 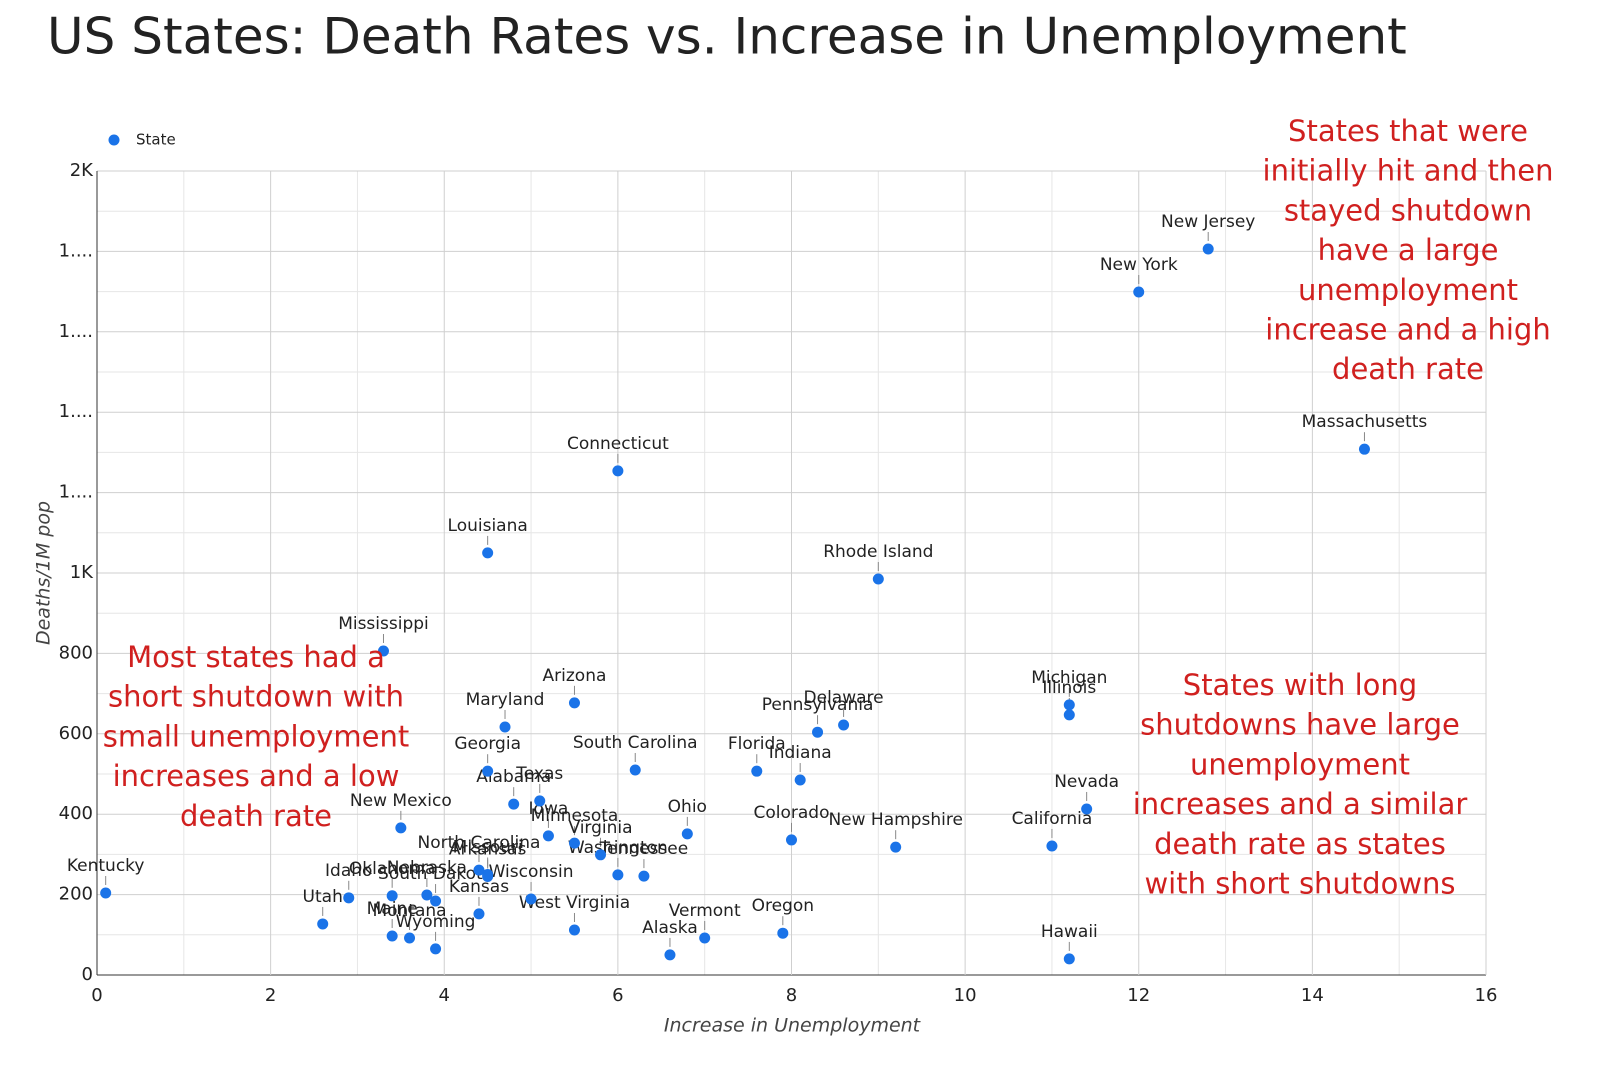 I want to click on x-tick-label: 2, so click(x=270, y=995).